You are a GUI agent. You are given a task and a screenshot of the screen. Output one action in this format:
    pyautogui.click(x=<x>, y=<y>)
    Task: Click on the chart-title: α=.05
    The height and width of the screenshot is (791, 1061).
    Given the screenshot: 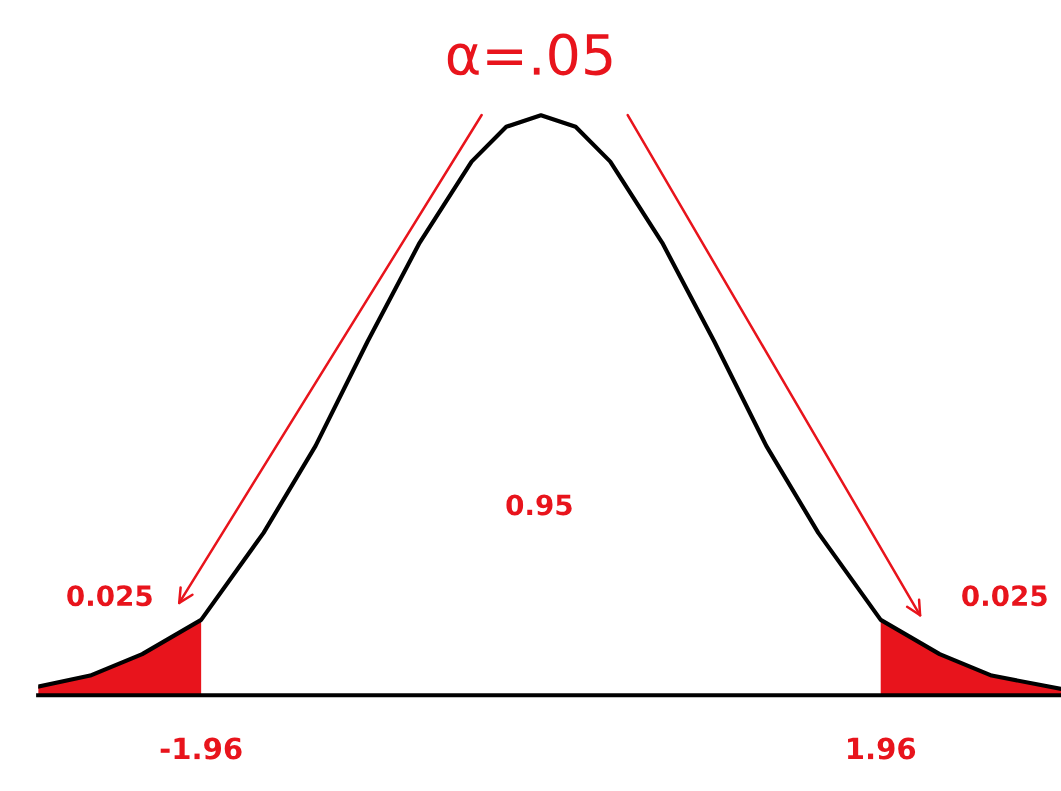 What is the action you would take?
    pyautogui.click(x=529, y=54)
    